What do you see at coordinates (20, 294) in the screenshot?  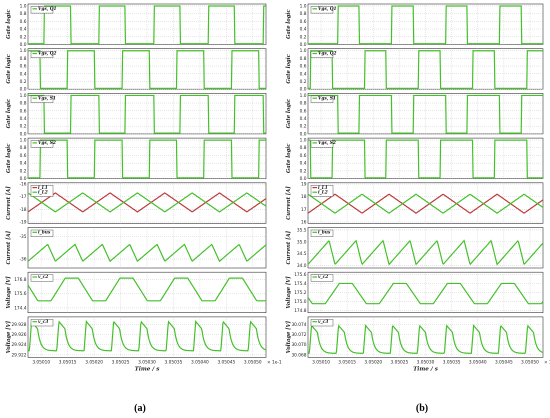 I see `y-tick-label: 175.6` at bounding box center [20, 294].